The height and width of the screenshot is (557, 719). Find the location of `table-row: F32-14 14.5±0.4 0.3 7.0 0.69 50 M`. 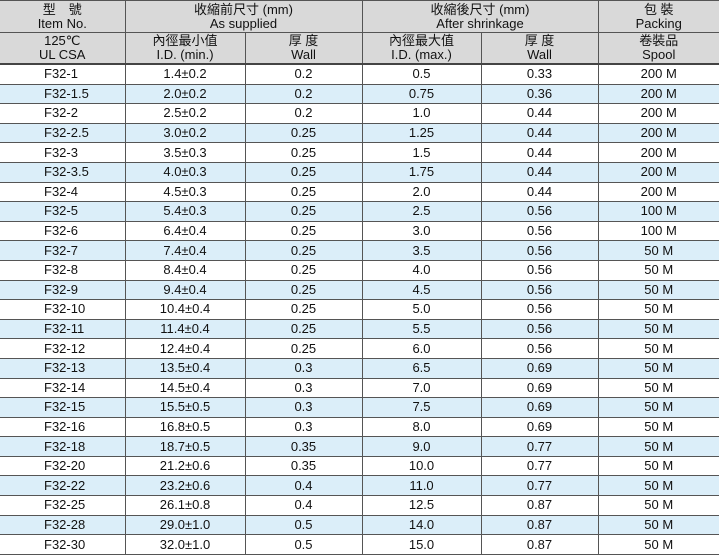

table-row: F32-14 14.5±0.4 0.3 7.0 0.69 50 M is located at coordinates (359, 388).